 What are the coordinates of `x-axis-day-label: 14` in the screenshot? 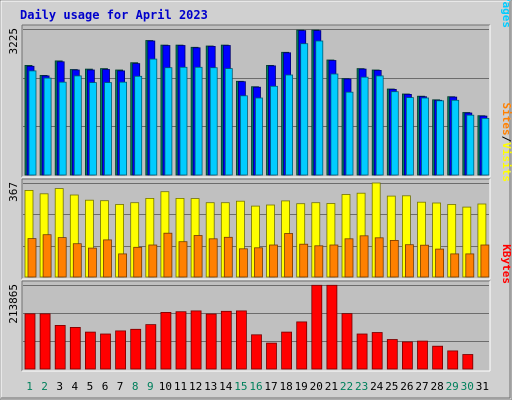 It's located at (226, 386).